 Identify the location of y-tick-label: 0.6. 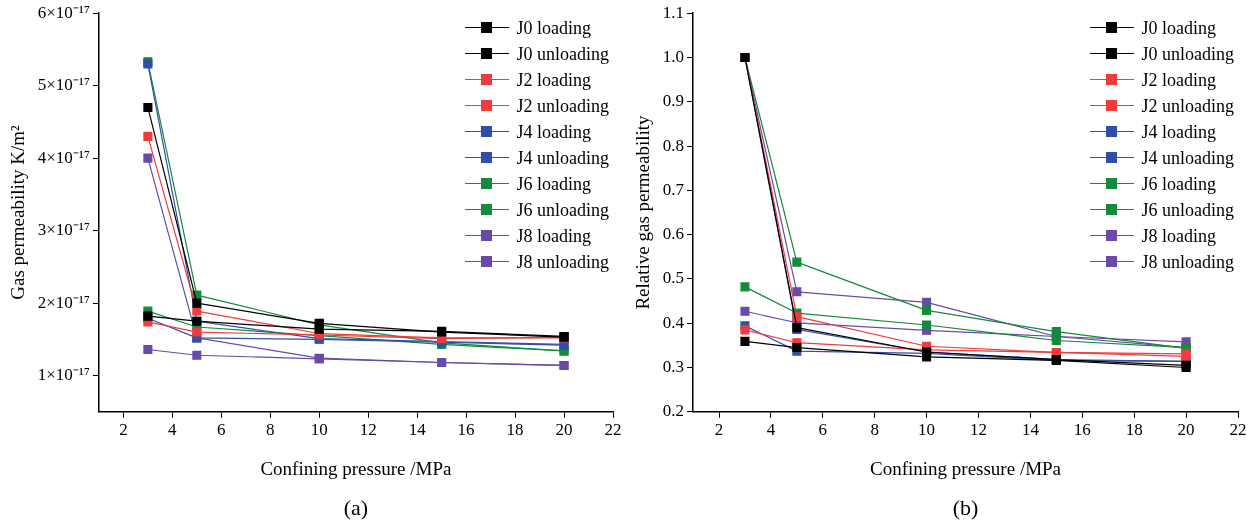
(673, 234).